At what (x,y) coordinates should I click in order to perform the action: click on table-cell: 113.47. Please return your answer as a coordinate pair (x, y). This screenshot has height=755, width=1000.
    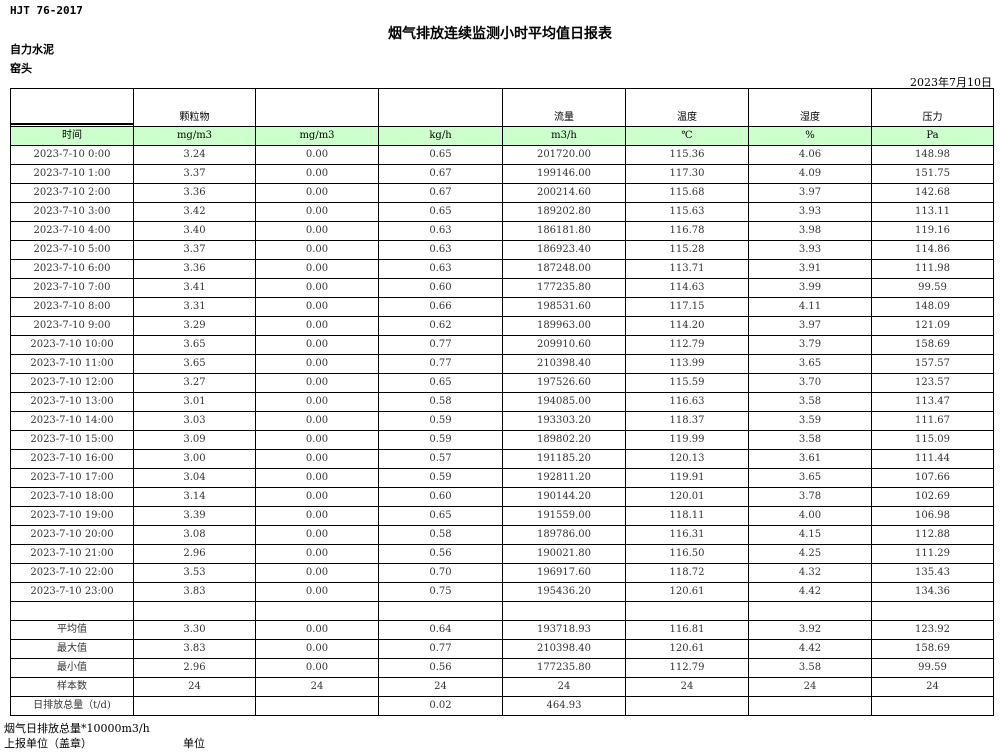
    Looking at the image, I should click on (932, 402).